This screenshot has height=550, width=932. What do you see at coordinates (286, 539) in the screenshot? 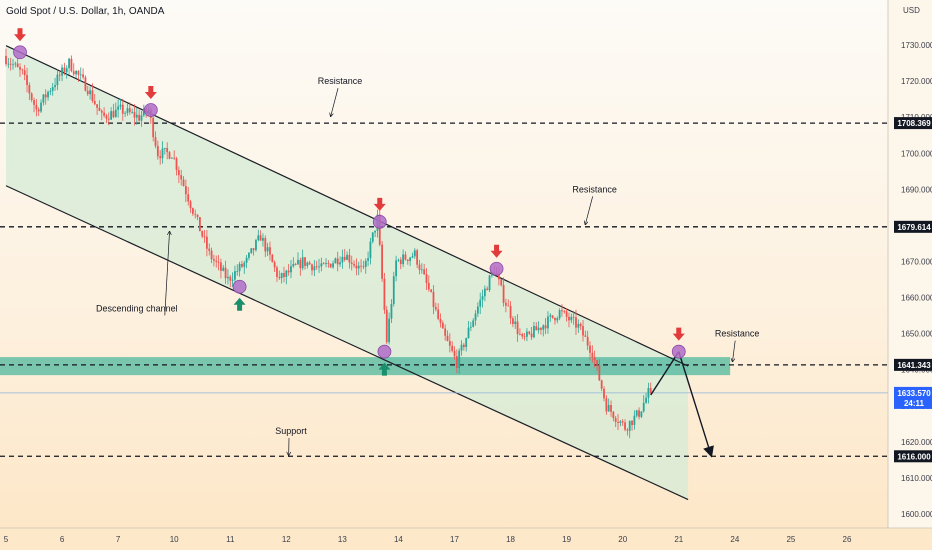
I see `x-tick-label: 12` at bounding box center [286, 539].